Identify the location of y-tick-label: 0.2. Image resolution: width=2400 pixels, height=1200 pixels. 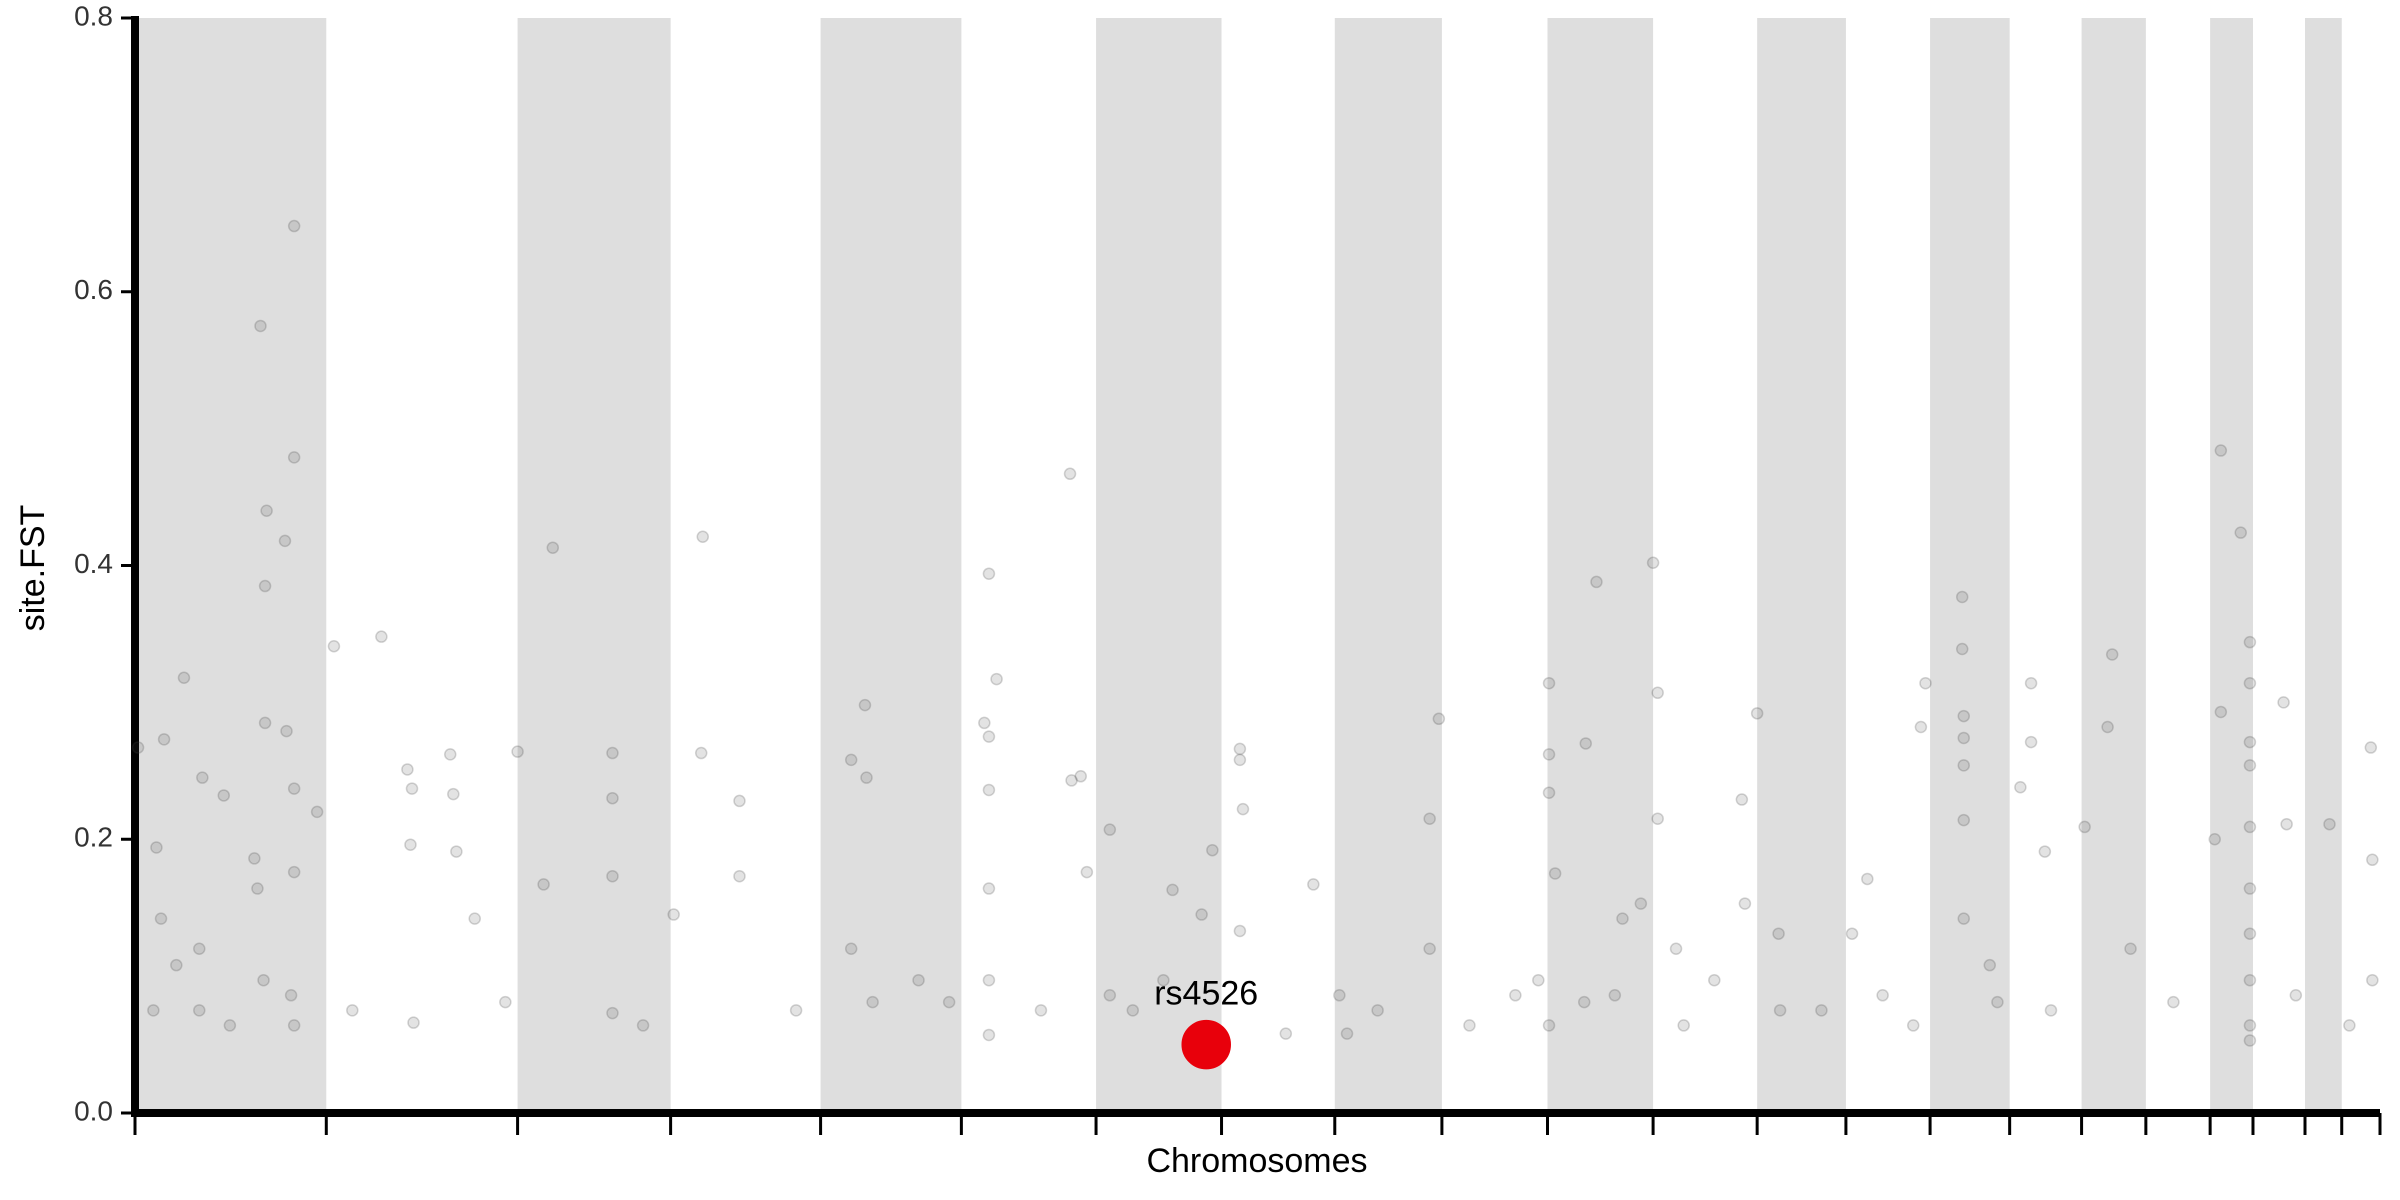
(93, 837).